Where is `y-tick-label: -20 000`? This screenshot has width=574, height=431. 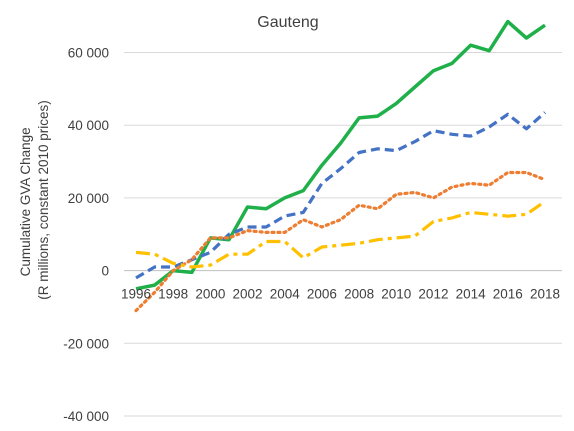 y-tick-label: -20 000 is located at coordinates (86, 343).